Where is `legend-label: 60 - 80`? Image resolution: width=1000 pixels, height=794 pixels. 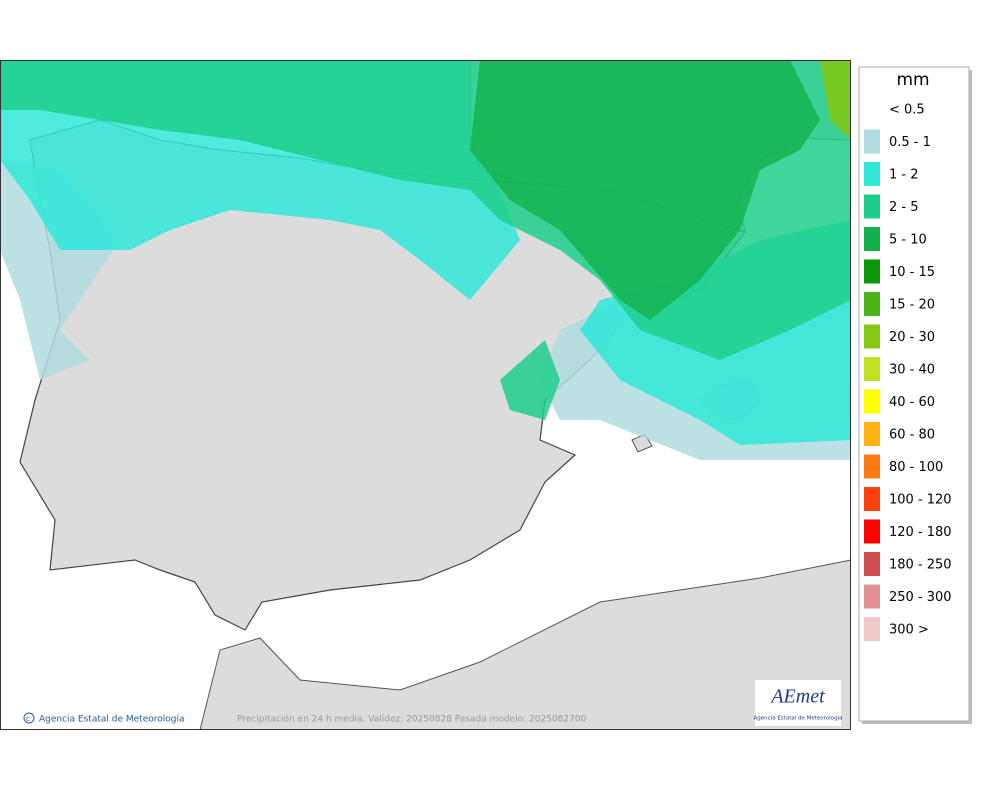 legend-label: 60 - 80 is located at coordinates (912, 435).